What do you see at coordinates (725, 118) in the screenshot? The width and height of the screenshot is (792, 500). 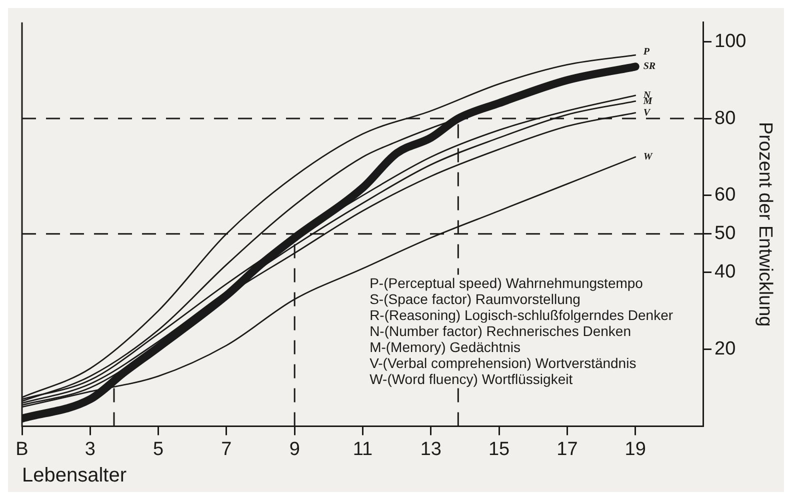 I see `y-tick-label: 80` at bounding box center [725, 118].